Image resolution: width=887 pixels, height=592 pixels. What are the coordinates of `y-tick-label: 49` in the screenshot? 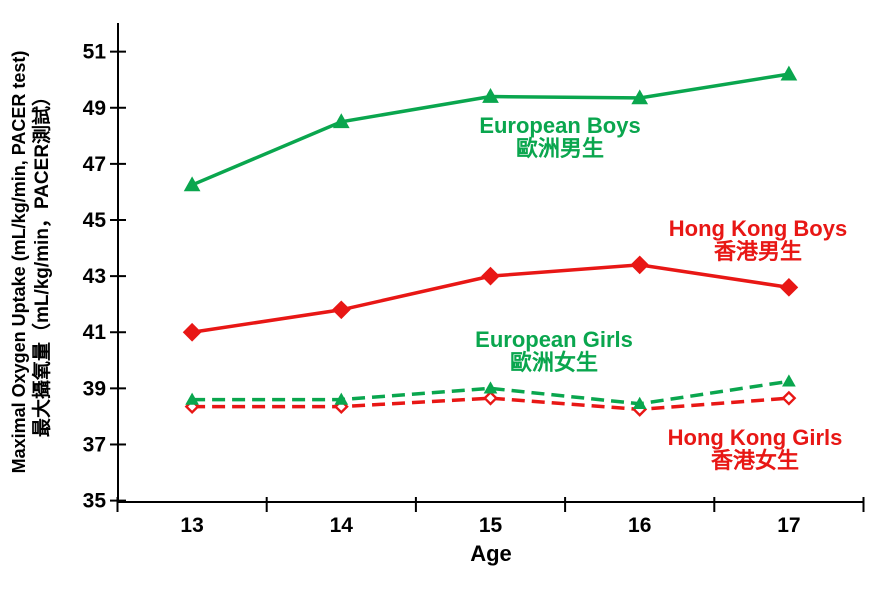 It's located at (94, 108).